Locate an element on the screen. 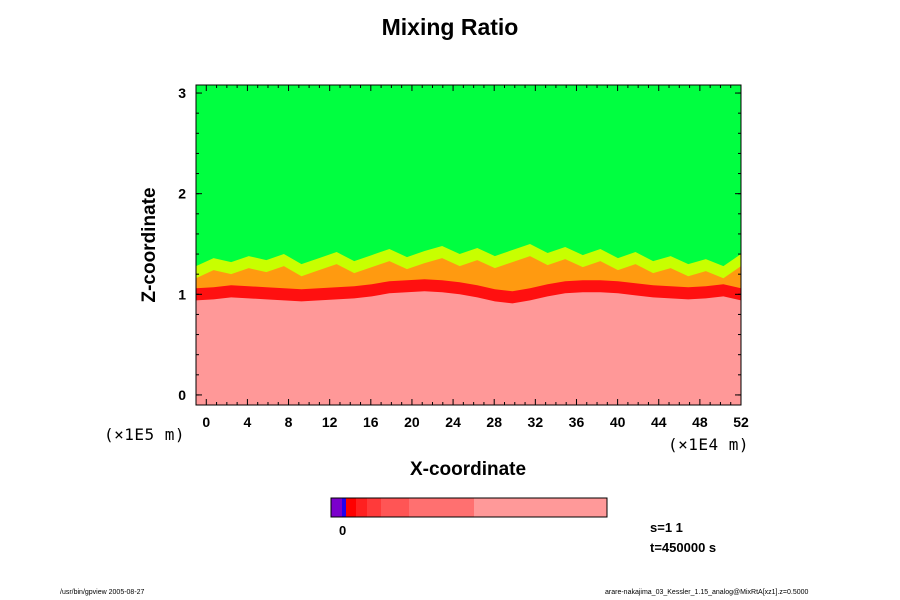 The image size is (900, 600). x-tick-label: 24 is located at coordinates (453, 422).